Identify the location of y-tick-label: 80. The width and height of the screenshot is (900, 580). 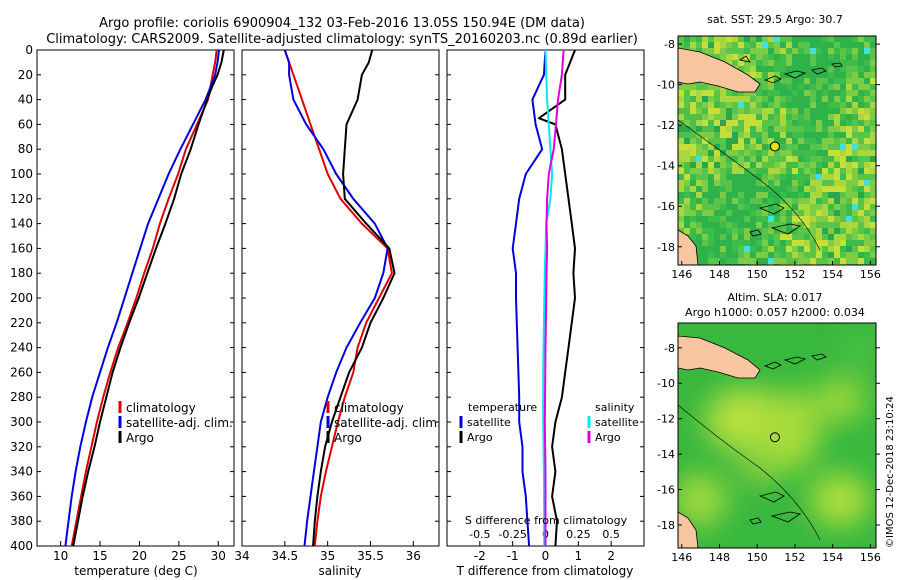
(25, 149).